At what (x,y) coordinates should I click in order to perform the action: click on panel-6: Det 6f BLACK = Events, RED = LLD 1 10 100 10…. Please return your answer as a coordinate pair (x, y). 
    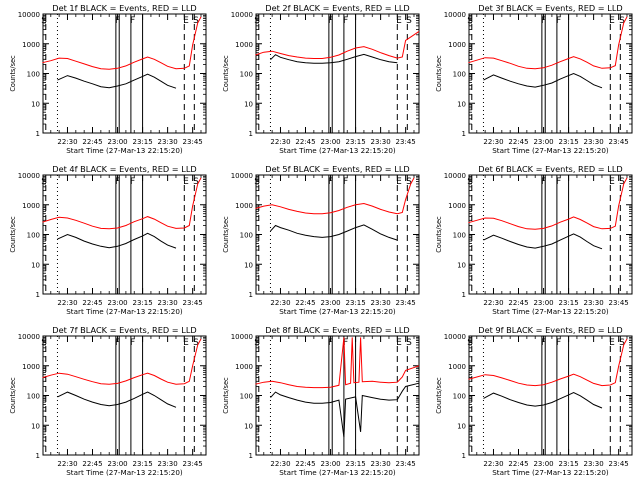
    Looking at the image, I should click on (534, 240).